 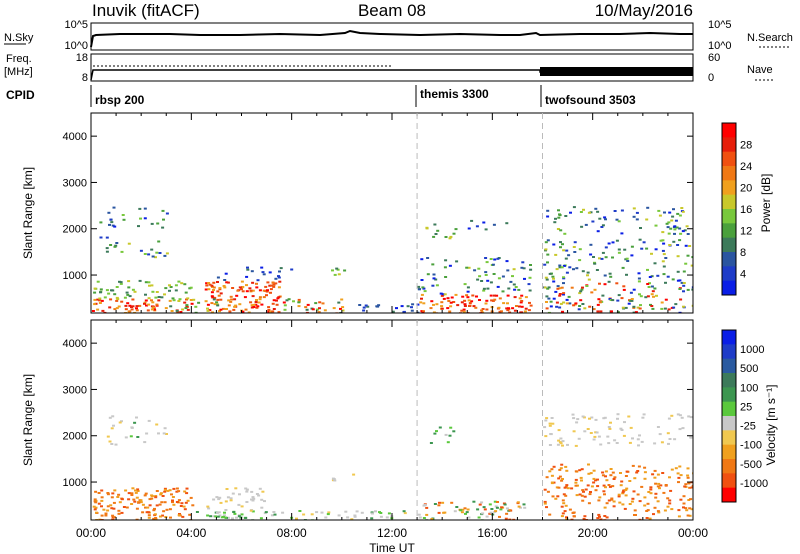 What do you see at coordinates (454, 94) in the screenshot?
I see `cpid-segment-themis: themis 3300` at bounding box center [454, 94].